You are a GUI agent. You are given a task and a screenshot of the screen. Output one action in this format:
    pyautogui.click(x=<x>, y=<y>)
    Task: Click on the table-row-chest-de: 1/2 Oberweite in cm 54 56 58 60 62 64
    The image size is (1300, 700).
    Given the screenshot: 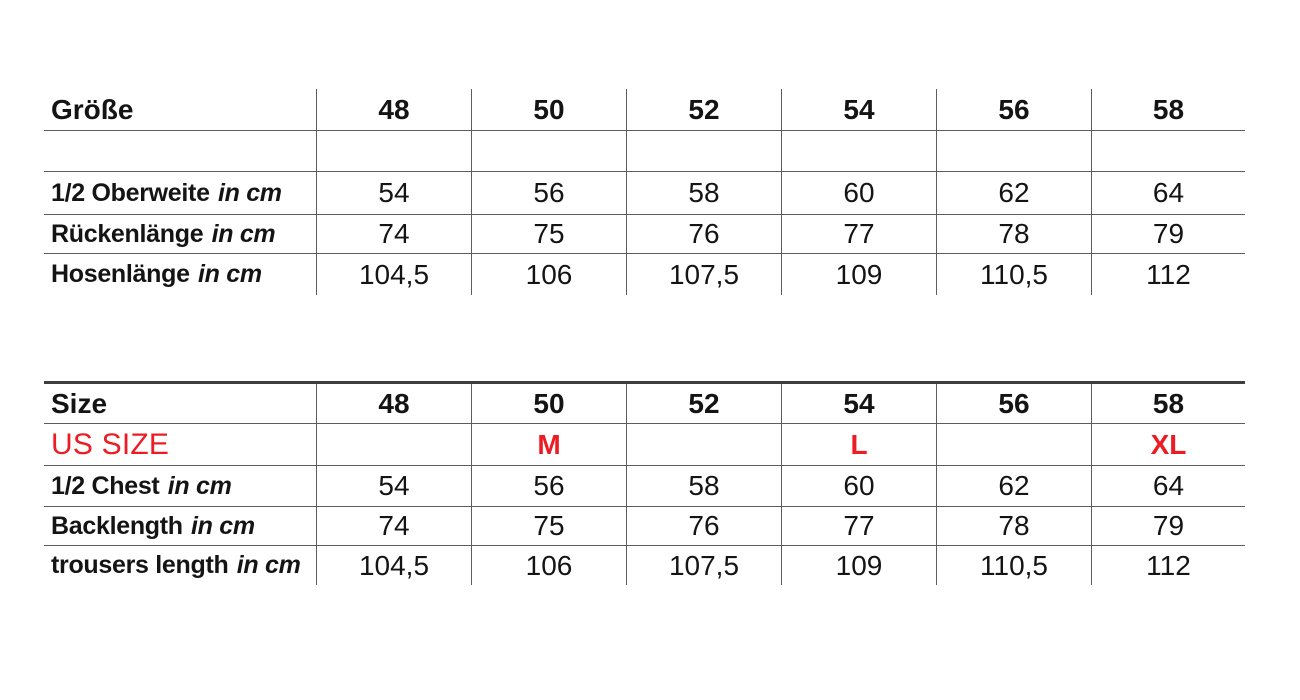 What is the action you would take?
    pyautogui.click(x=644, y=193)
    